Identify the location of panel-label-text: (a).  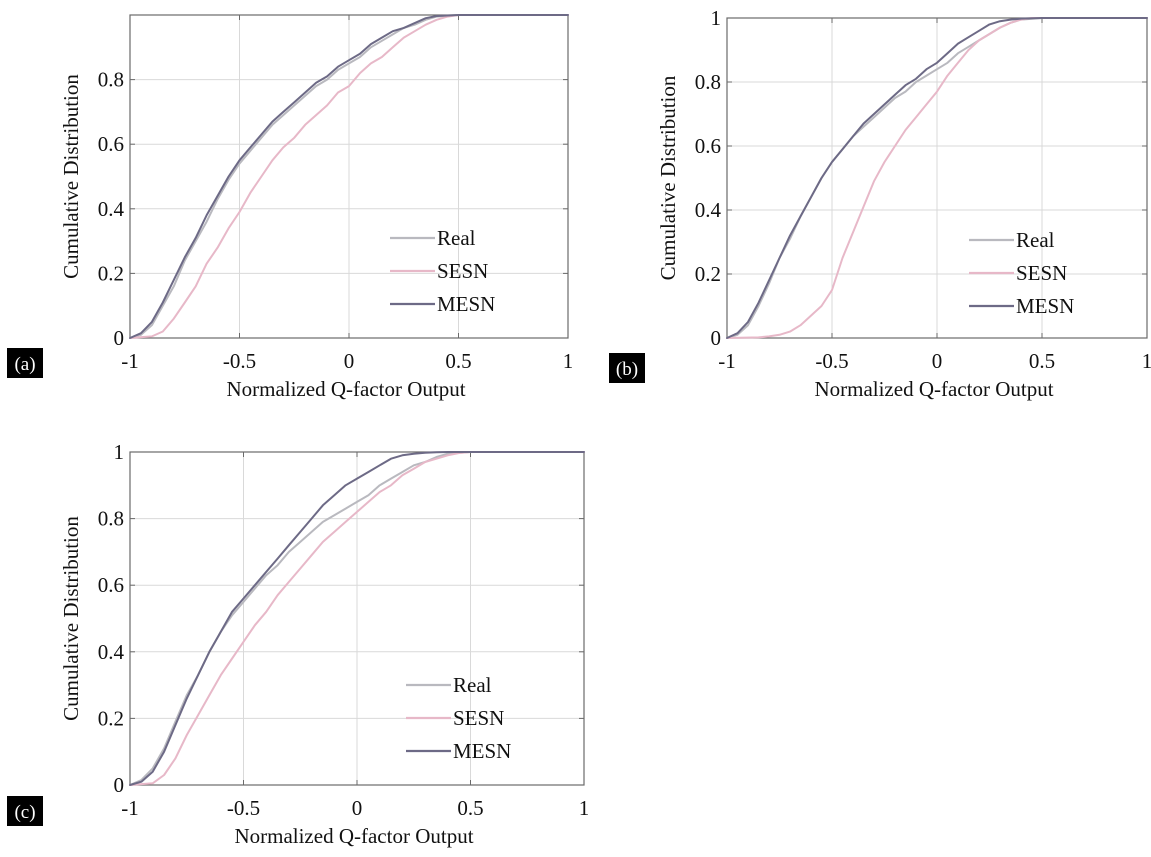
(24, 364).